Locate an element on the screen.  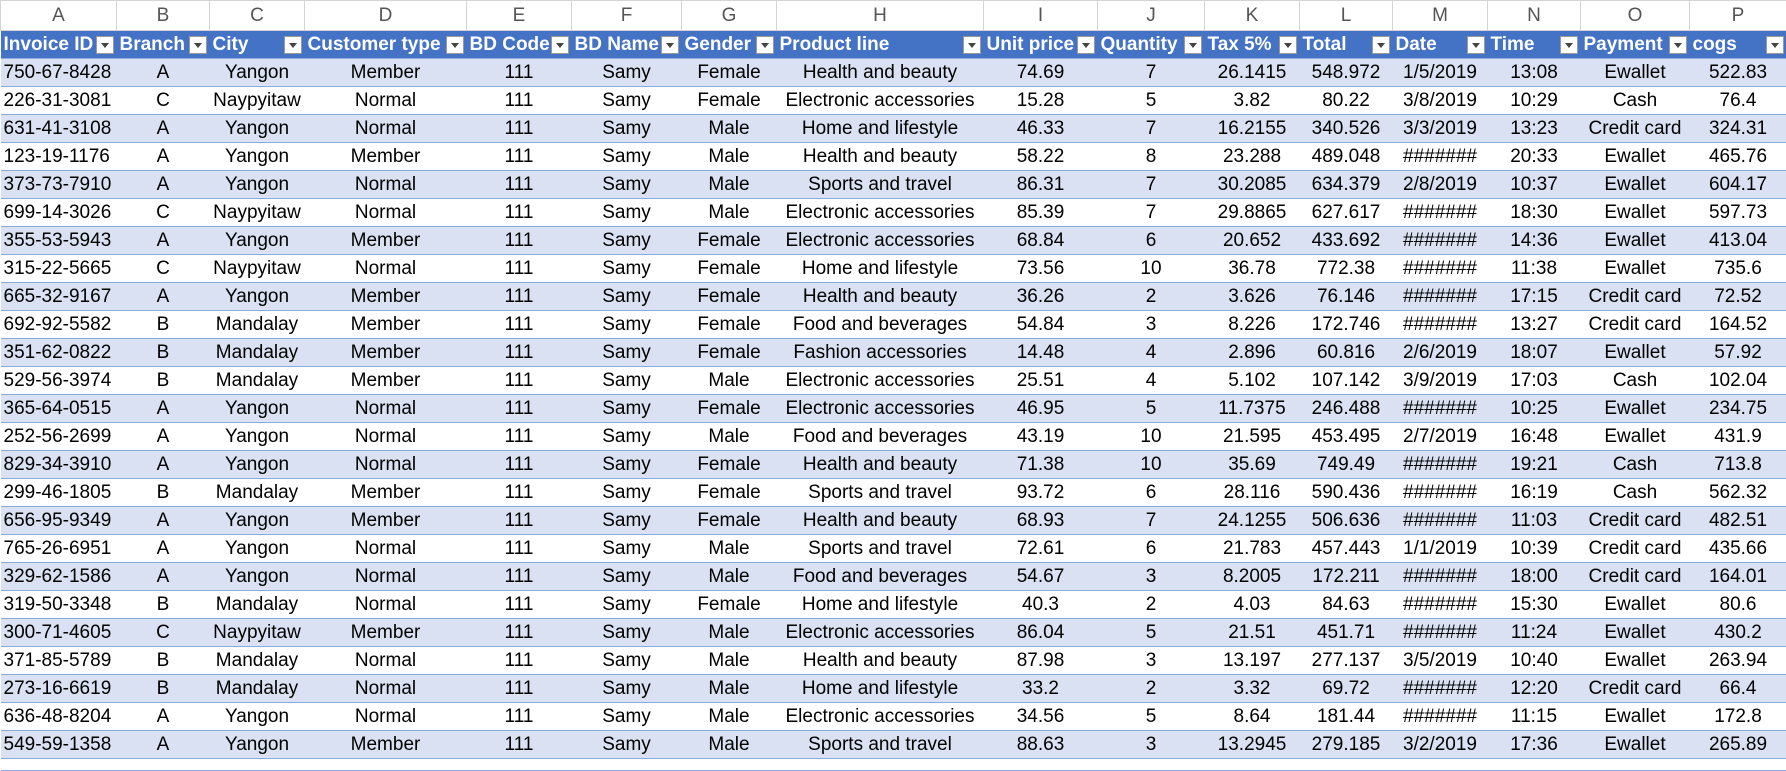
cell: 6 is located at coordinates (1151, 549).